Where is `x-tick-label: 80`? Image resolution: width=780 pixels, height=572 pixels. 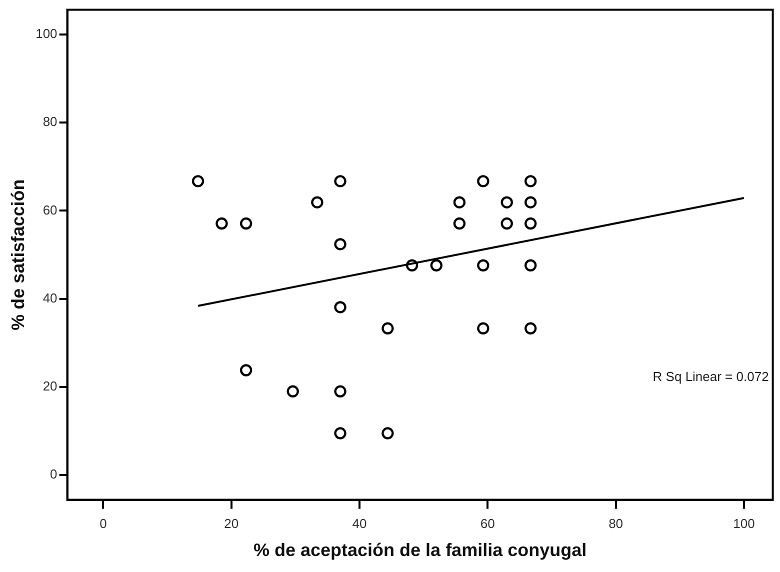
x-tick-label: 80 is located at coordinates (616, 524).